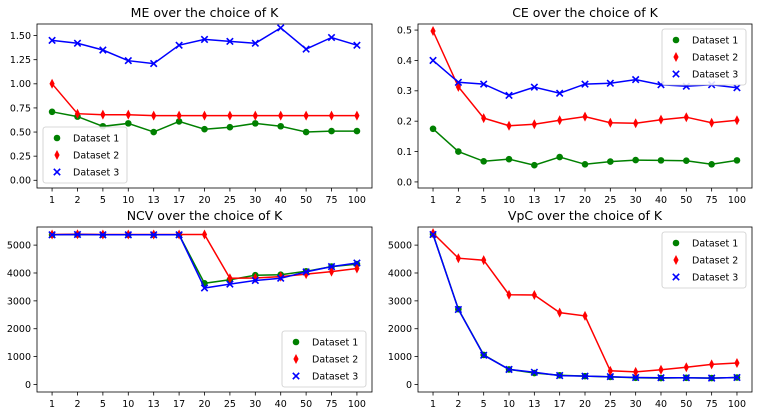 The height and width of the screenshot is (412, 760). I want to click on series-line, so click(204, 259).